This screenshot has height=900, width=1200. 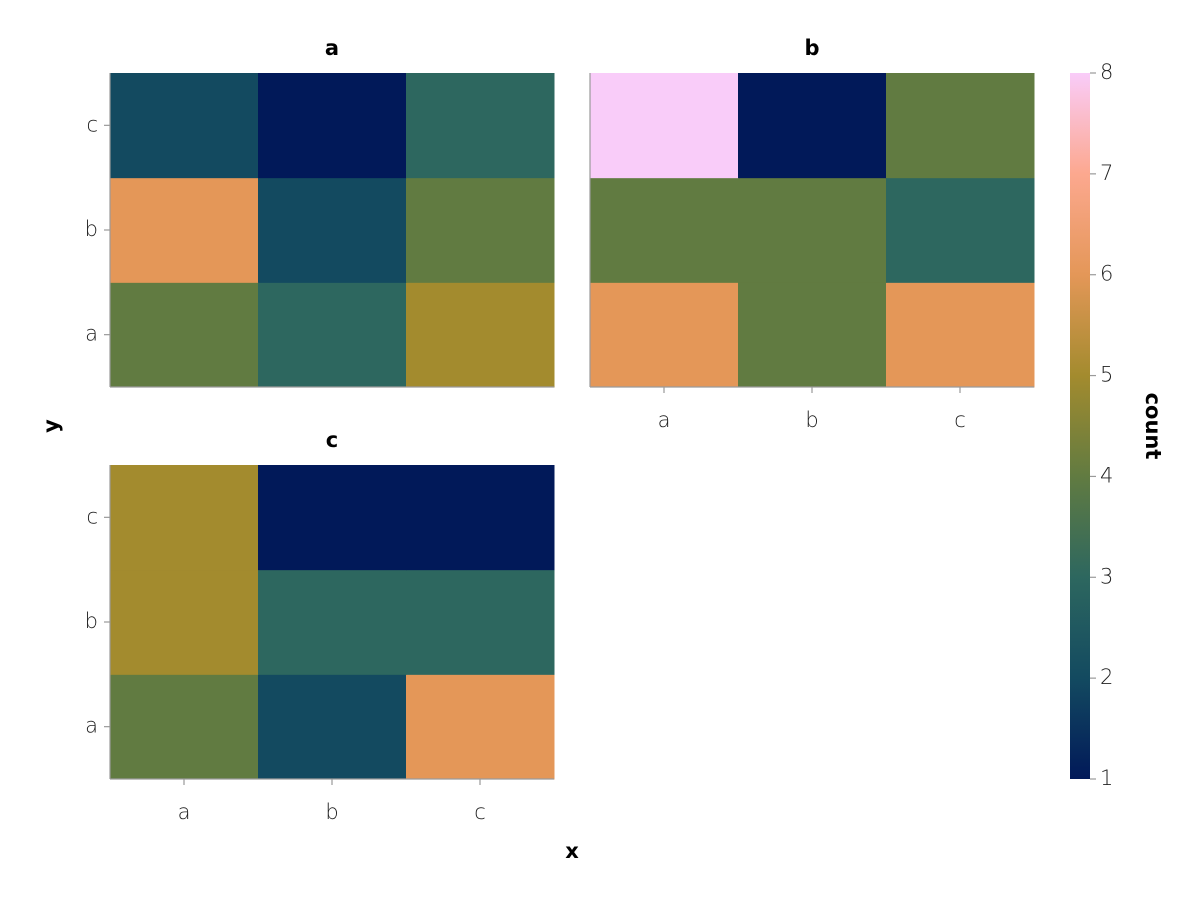 What do you see at coordinates (1106, 778) in the screenshot?
I see `colorbar-tick-label: 1` at bounding box center [1106, 778].